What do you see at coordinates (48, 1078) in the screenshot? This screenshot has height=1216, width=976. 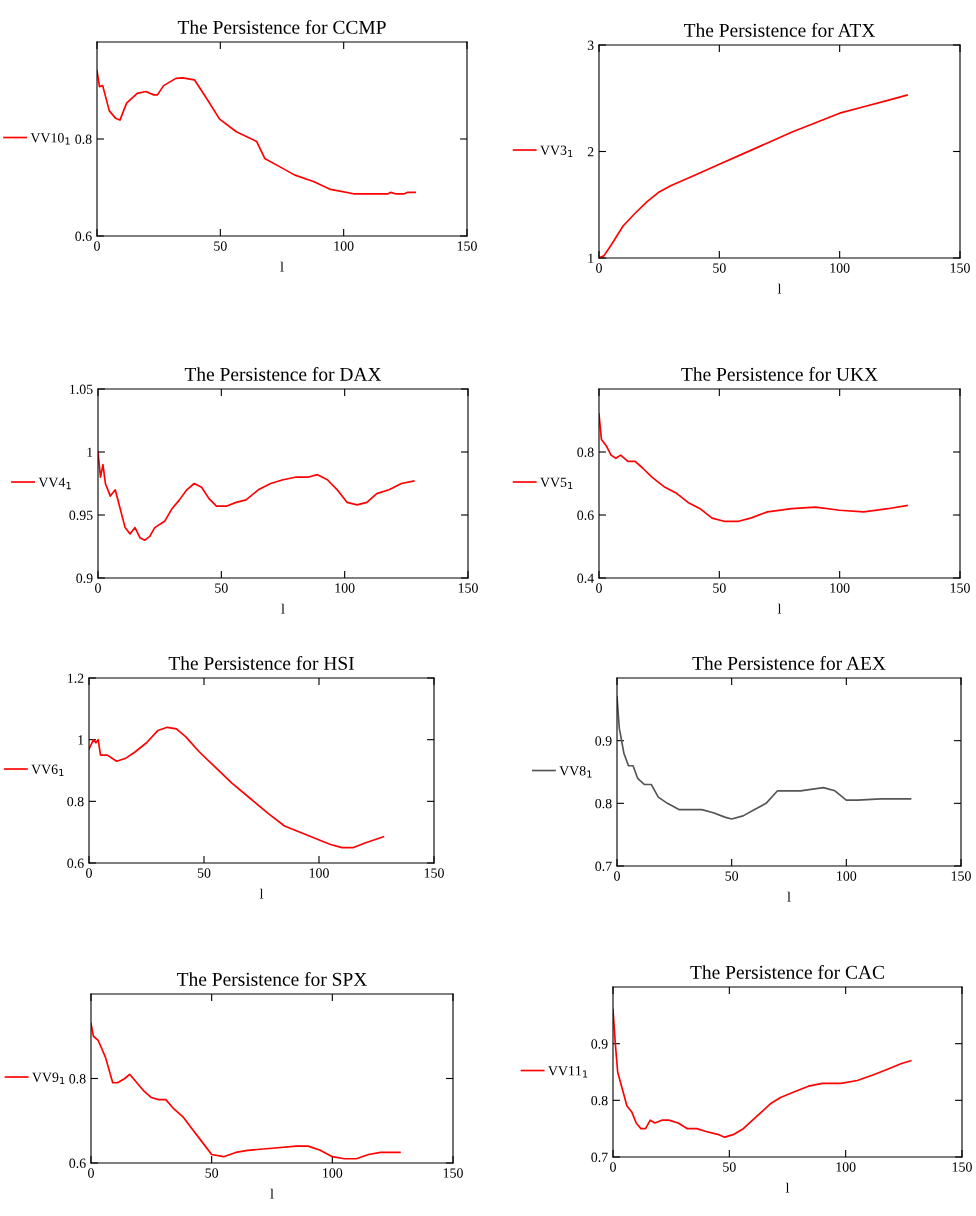 I see `legend-label: VV9$_{1}$` at bounding box center [48, 1078].